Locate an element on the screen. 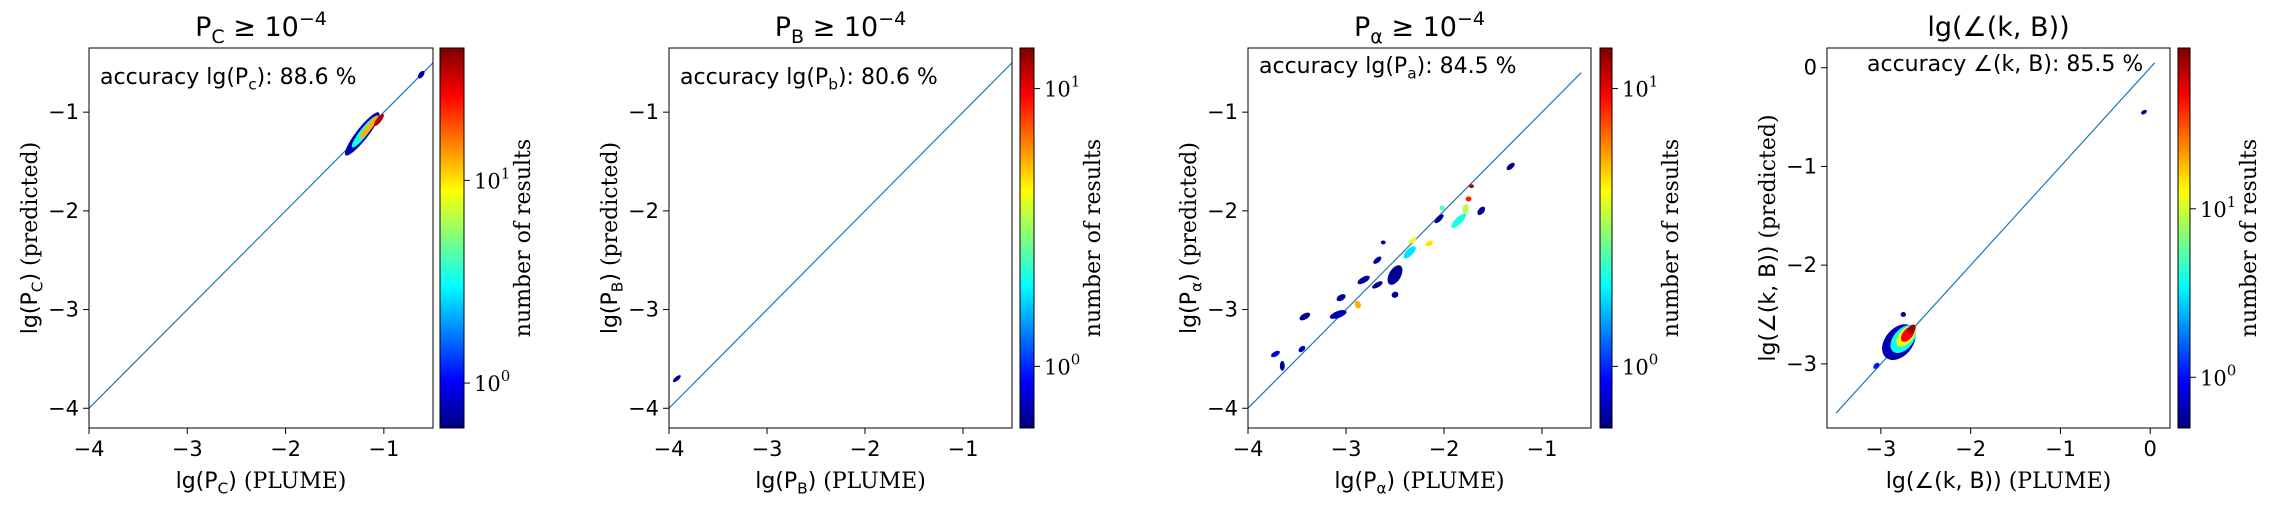 The height and width of the screenshot is (509, 2274). accuracy-annotation: accuracy ∠(k, B): 85.5 % is located at coordinates (2005, 64).